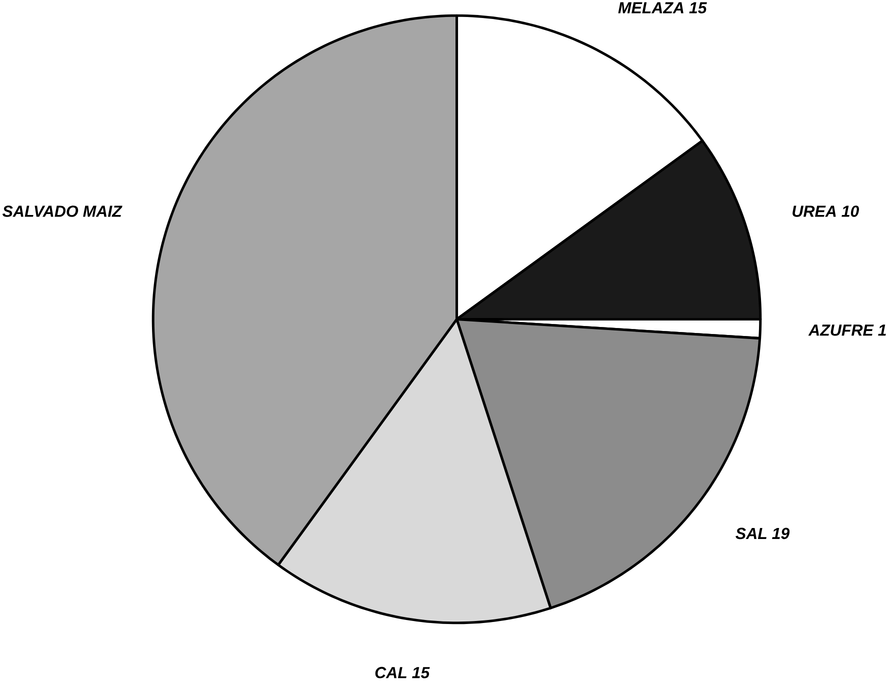 This screenshot has width=889, height=681. I want to click on slice-label: AZUFRE, so click(841, 330).